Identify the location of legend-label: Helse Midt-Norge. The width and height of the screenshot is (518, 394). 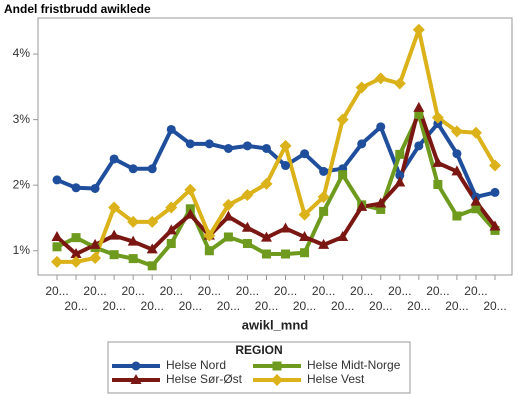
(354, 365).